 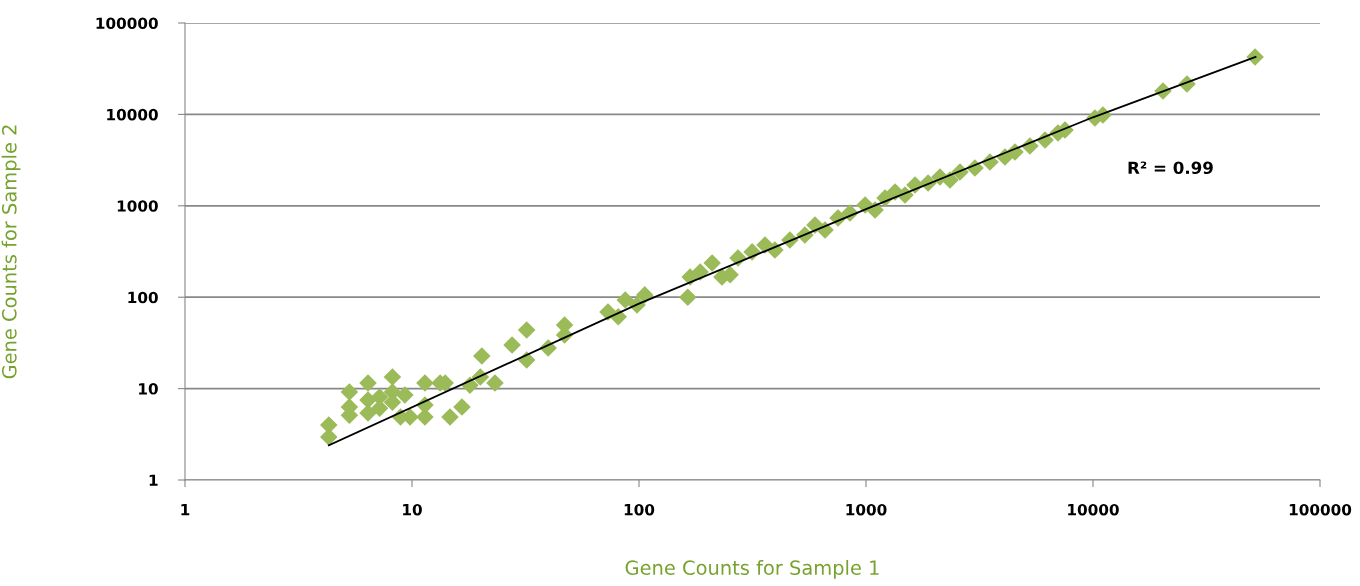 I want to click on y-tick-label: 1000, so click(x=137, y=206).